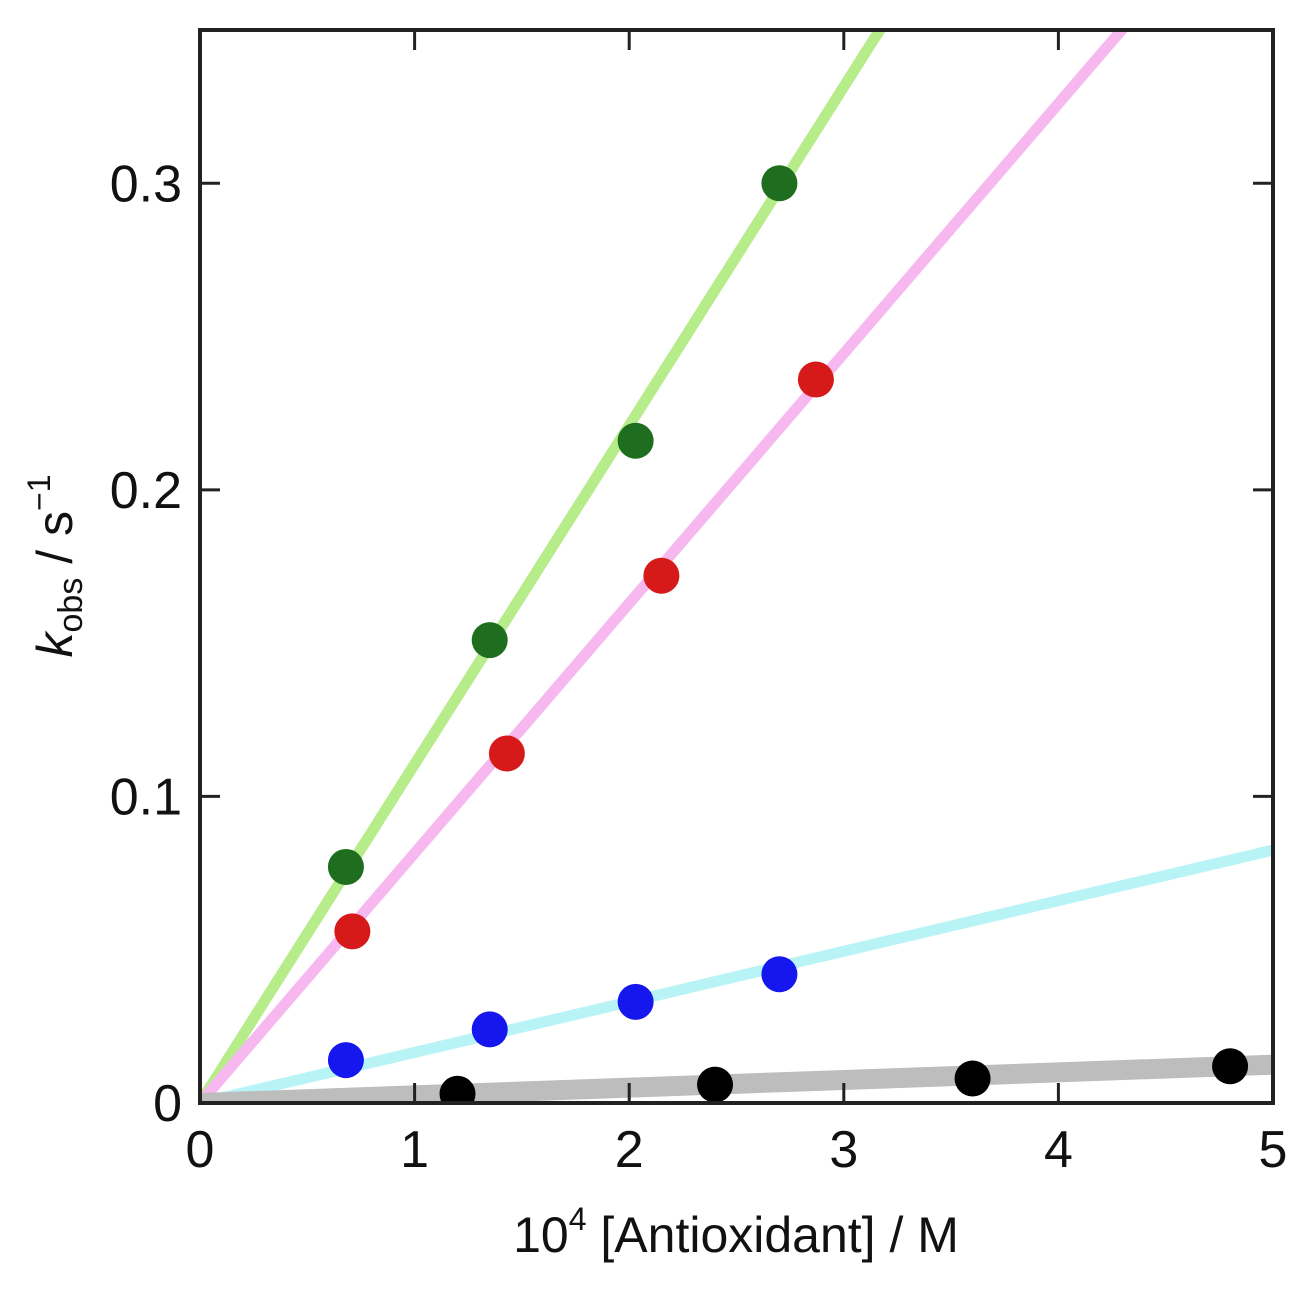 This screenshot has width=1307, height=1290. Describe the element at coordinates (629, 1150) in the screenshot. I see `x-tick-label: 2` at that location.